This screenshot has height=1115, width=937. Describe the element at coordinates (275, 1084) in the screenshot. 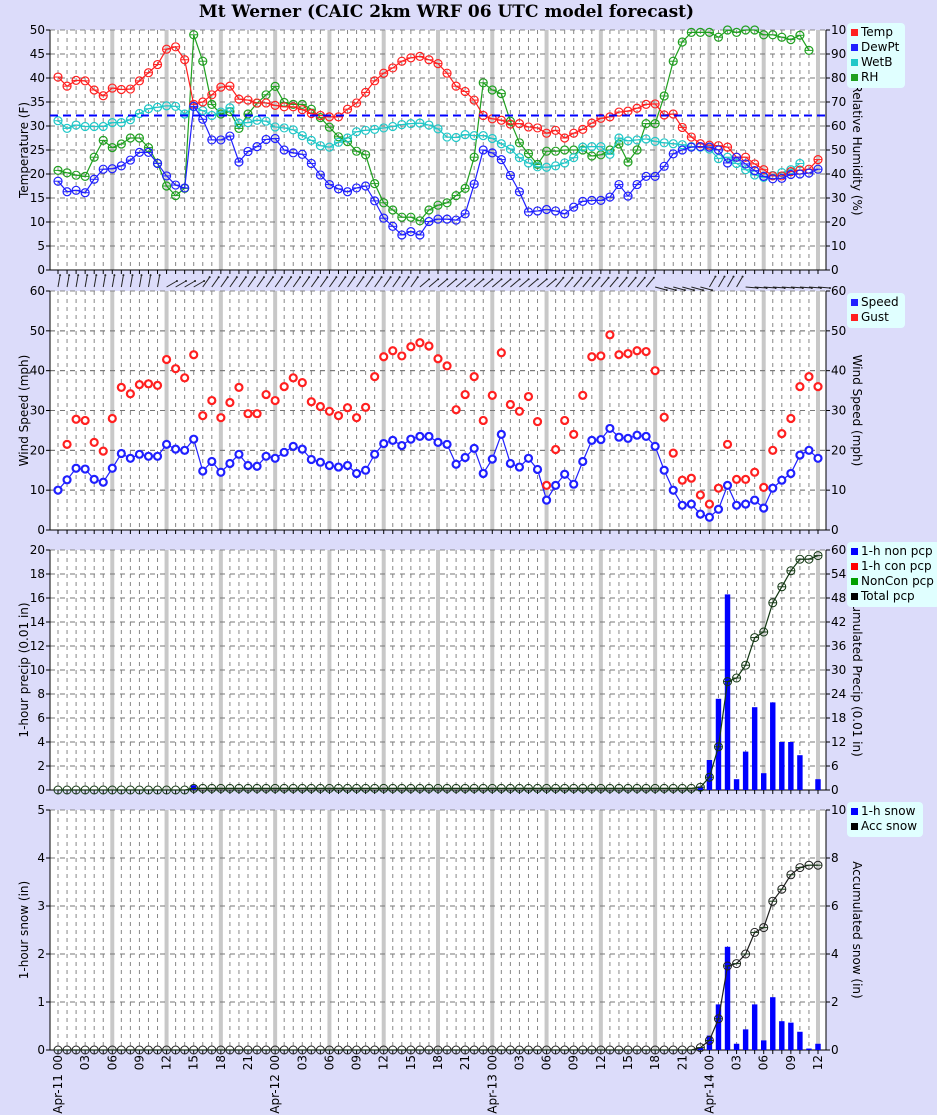

I see `svg-text: Apr-12 00` at that location.